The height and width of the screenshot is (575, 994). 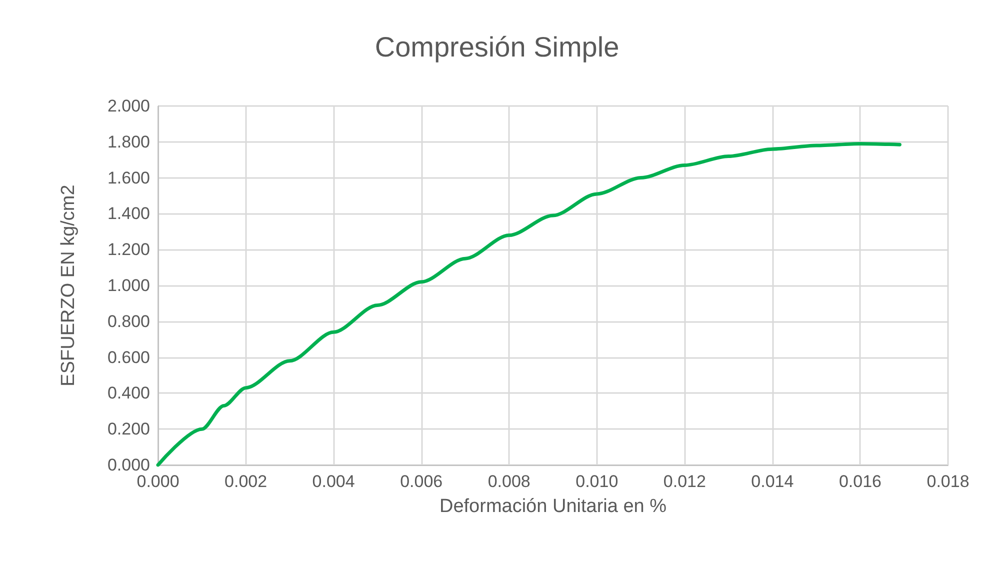 What do you see at coordinates (421, 481) in the screenshot?
I see `x-tick-label: 0.006` at bounding box center [421, 481].